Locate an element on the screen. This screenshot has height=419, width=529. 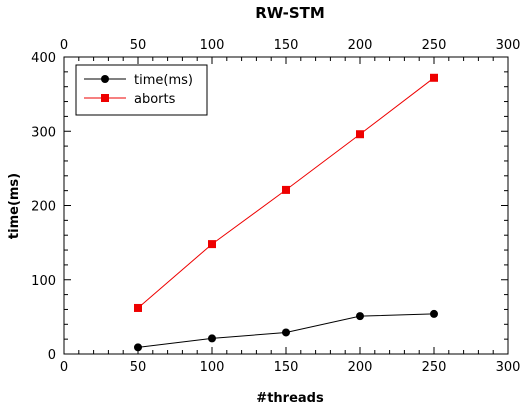
y-tick-label: 400 is located at coordinates (43, 58).